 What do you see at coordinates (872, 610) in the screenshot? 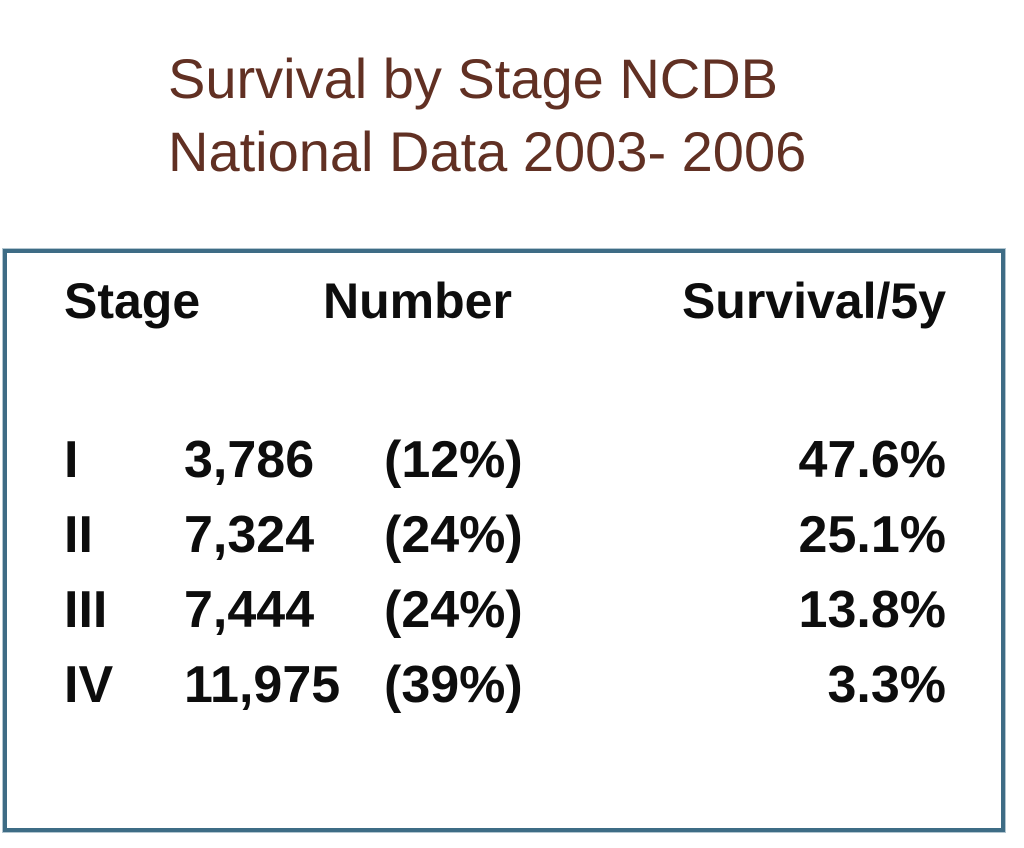
I see `survival-value: 13.8%` at bounding box center [872, 610].